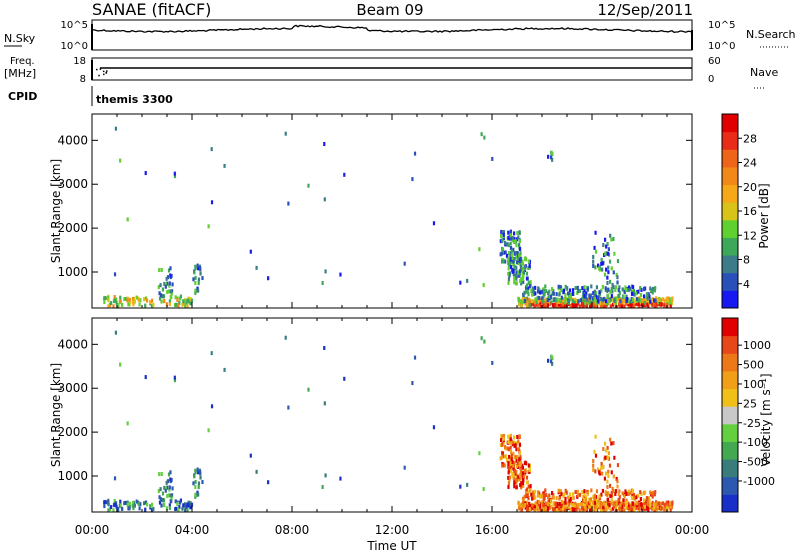 The width and height of the screenshot is (800, 554). I want to click on noise-line, so click(392, 28).